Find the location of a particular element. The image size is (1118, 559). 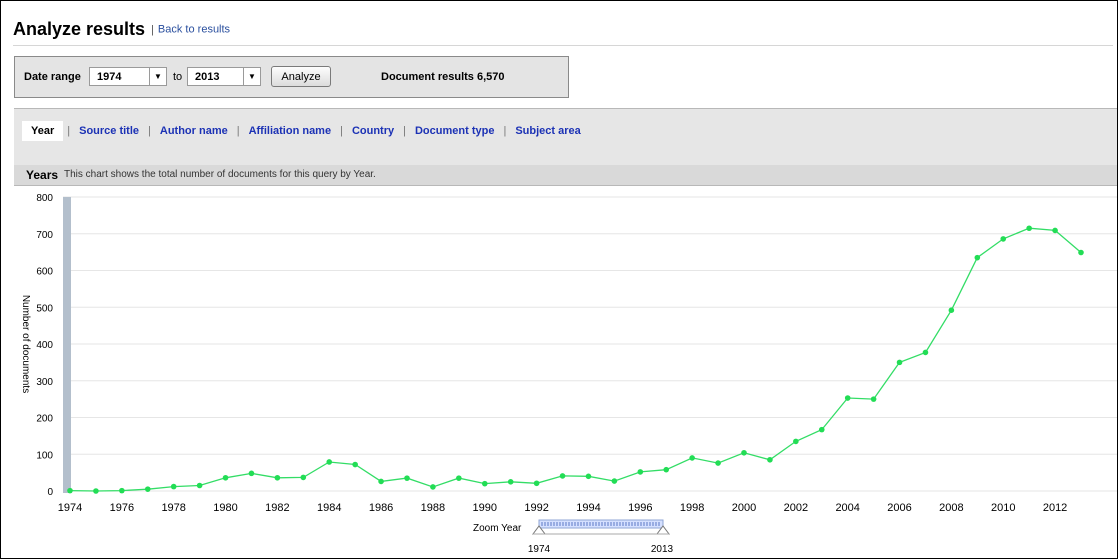

x-tick-label: 1996 is located at coordinates (640, 508).